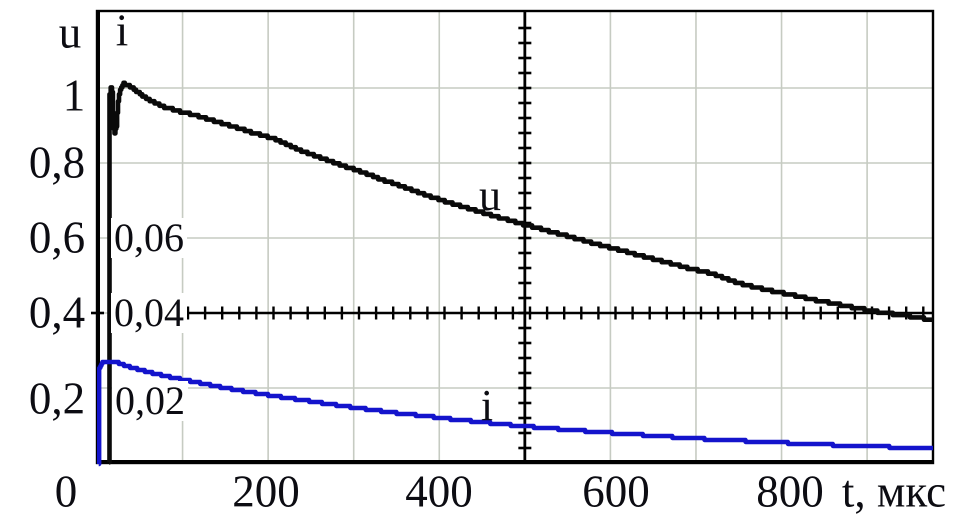 This screenshot has width=980, height=520. What do you see at coordinates (57, 237) in the screenshot?
I see `y-tick-label-u-06: 0,6` at bounding box center [57, 237].